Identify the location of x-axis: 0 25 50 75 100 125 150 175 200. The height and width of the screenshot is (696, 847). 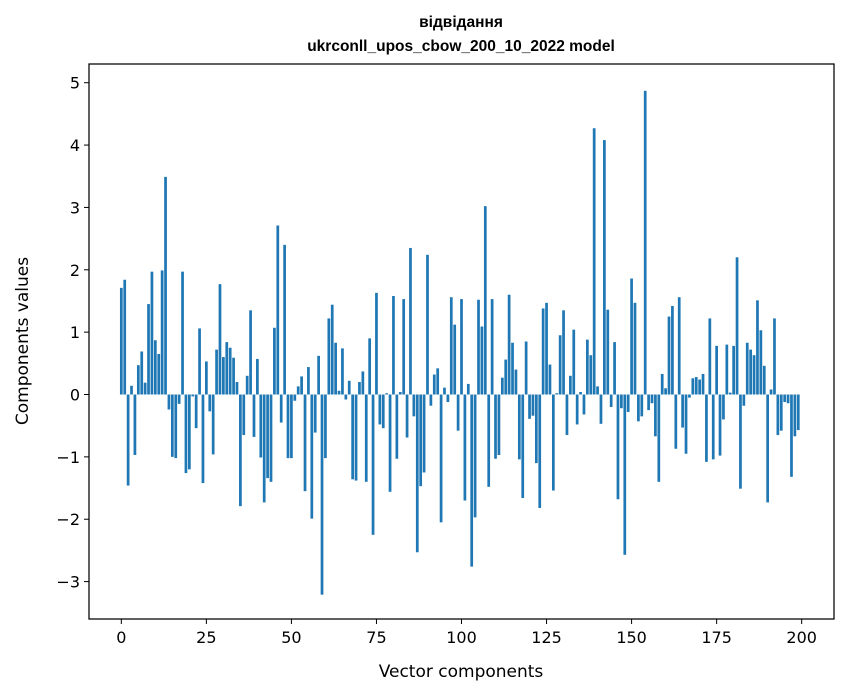
(466, 633).